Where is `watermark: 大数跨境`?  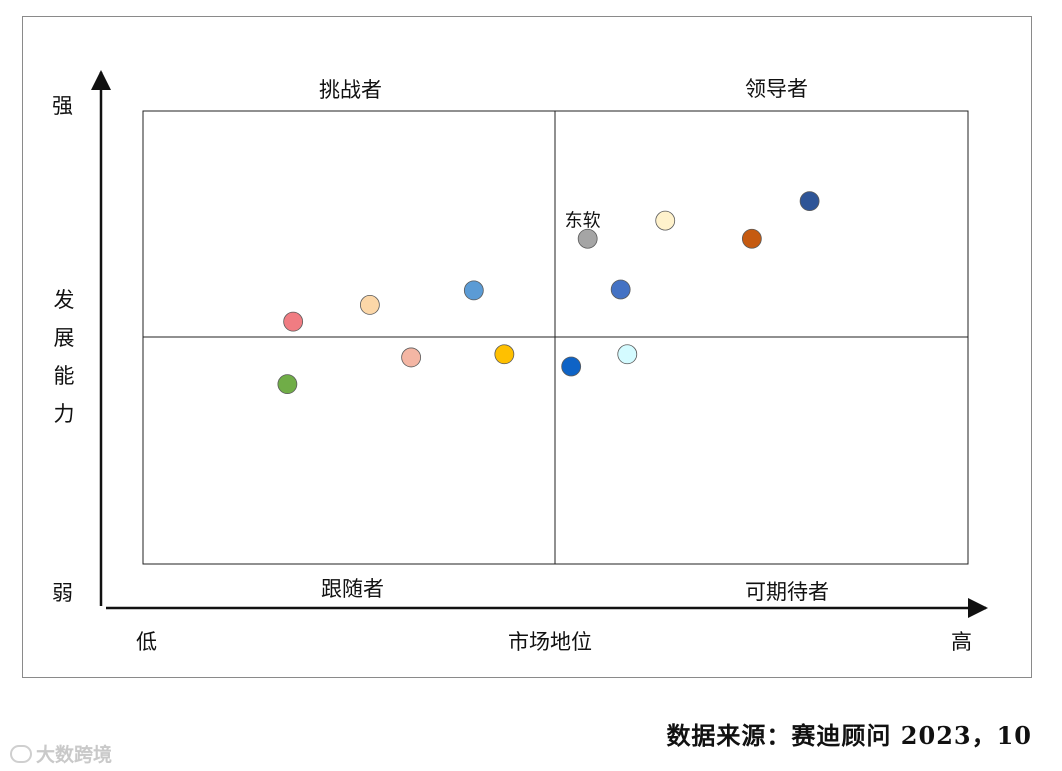 watermark: 大数跨境 is located at coordinates (61, 753).